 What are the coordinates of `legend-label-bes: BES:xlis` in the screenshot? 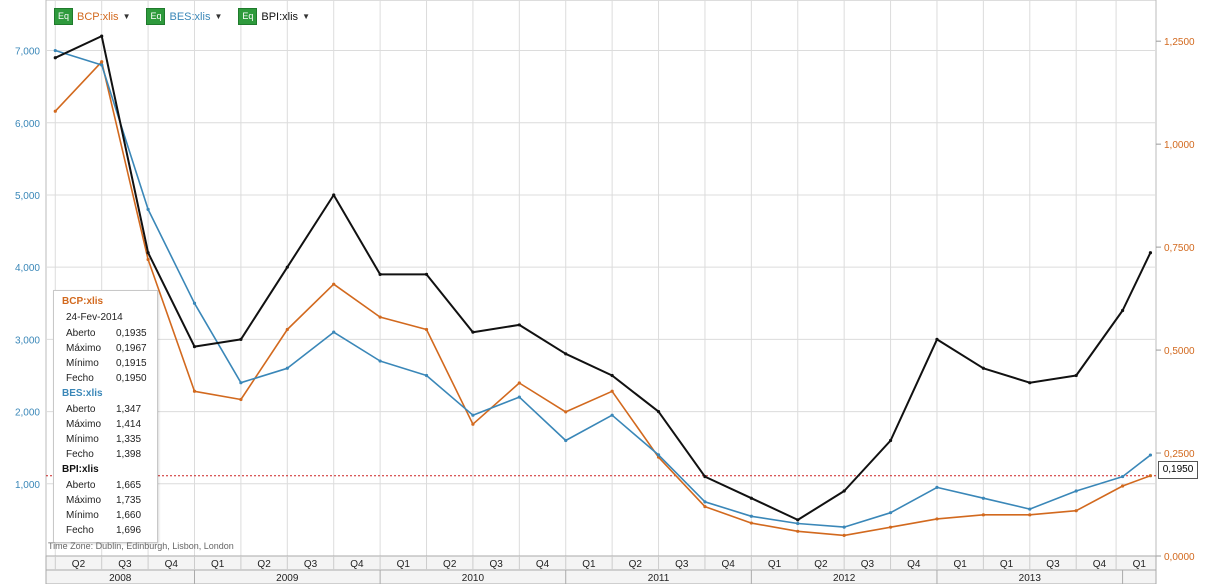 It's located at (190, 16).